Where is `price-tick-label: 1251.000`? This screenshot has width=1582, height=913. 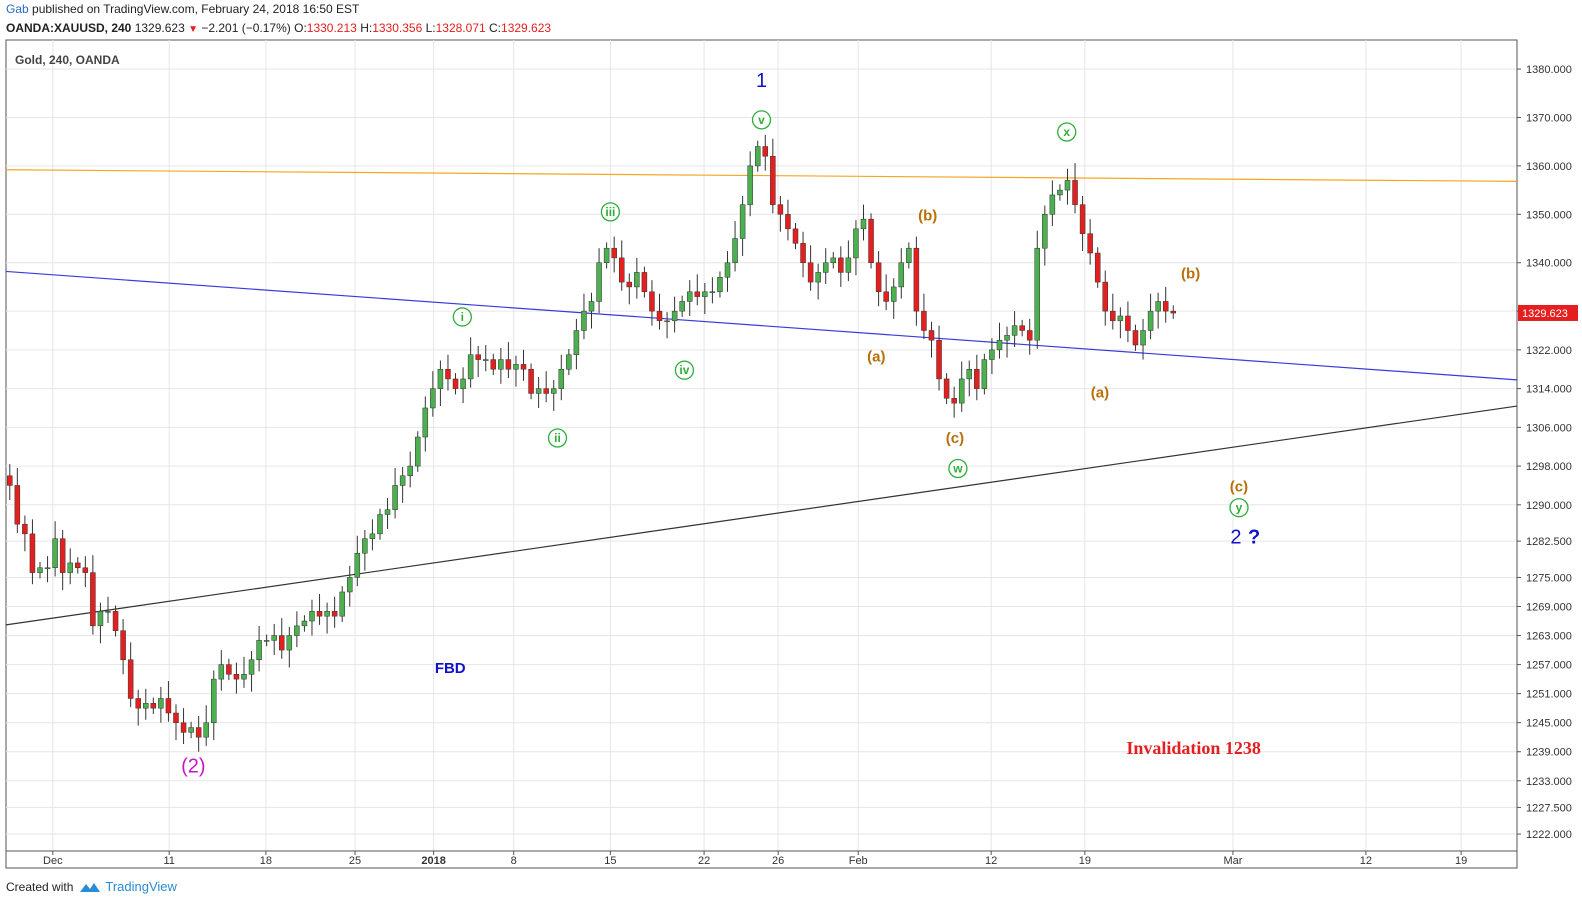 price-tick-label: 1251.000 is located at coordinates (1549, 695).